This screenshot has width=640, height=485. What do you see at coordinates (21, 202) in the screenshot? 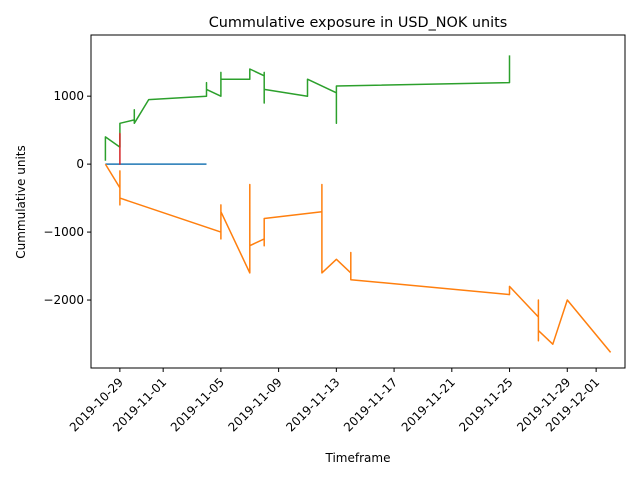
I see `y-axis-label: Cummulative units` at bounding box center [21, 202].